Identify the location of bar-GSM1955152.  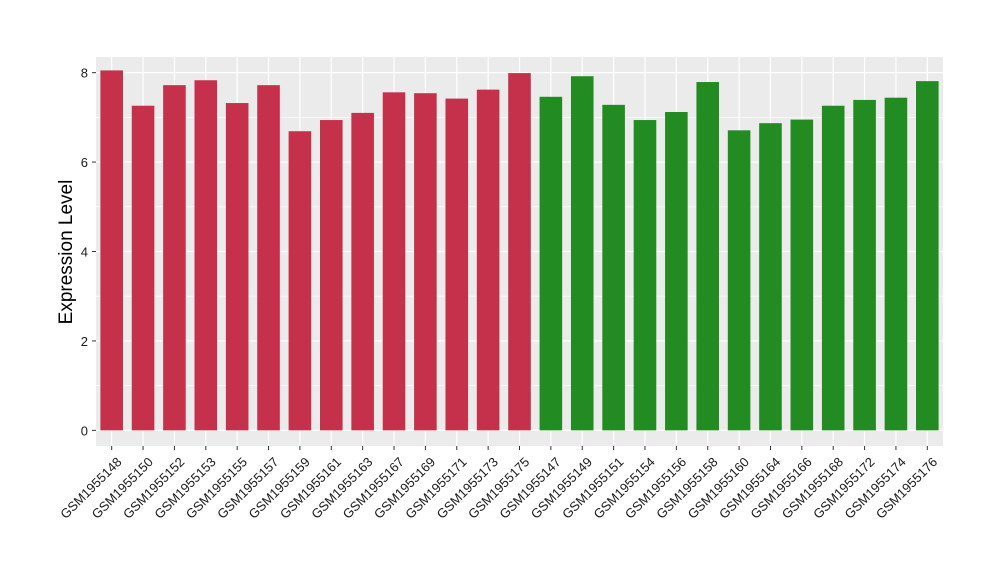
(174, 258).